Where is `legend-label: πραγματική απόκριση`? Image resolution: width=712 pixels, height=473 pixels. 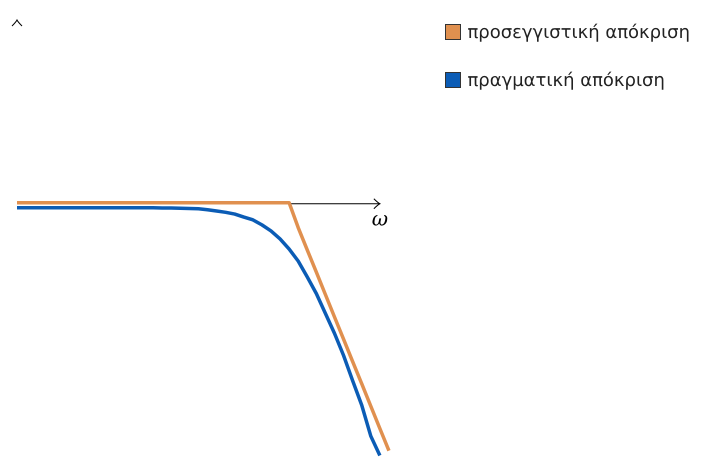 legend-label: πραγματική απόκριση is located at coordinates (566, 80).